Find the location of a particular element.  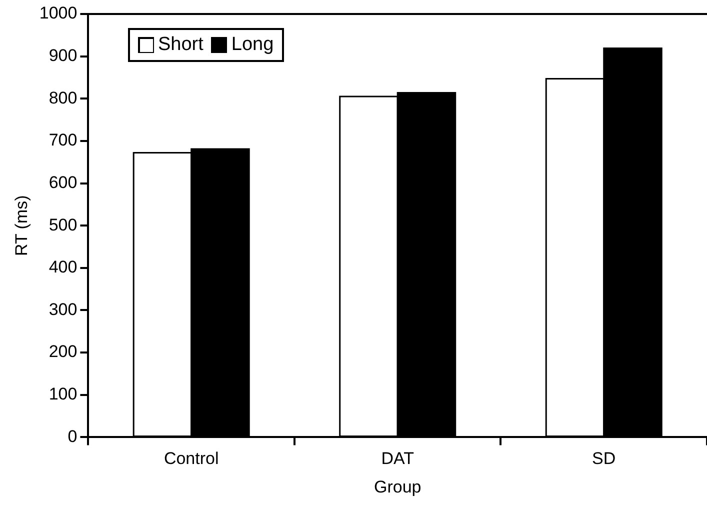

y-tick-label: 100 is located at coordinates (63, 394).